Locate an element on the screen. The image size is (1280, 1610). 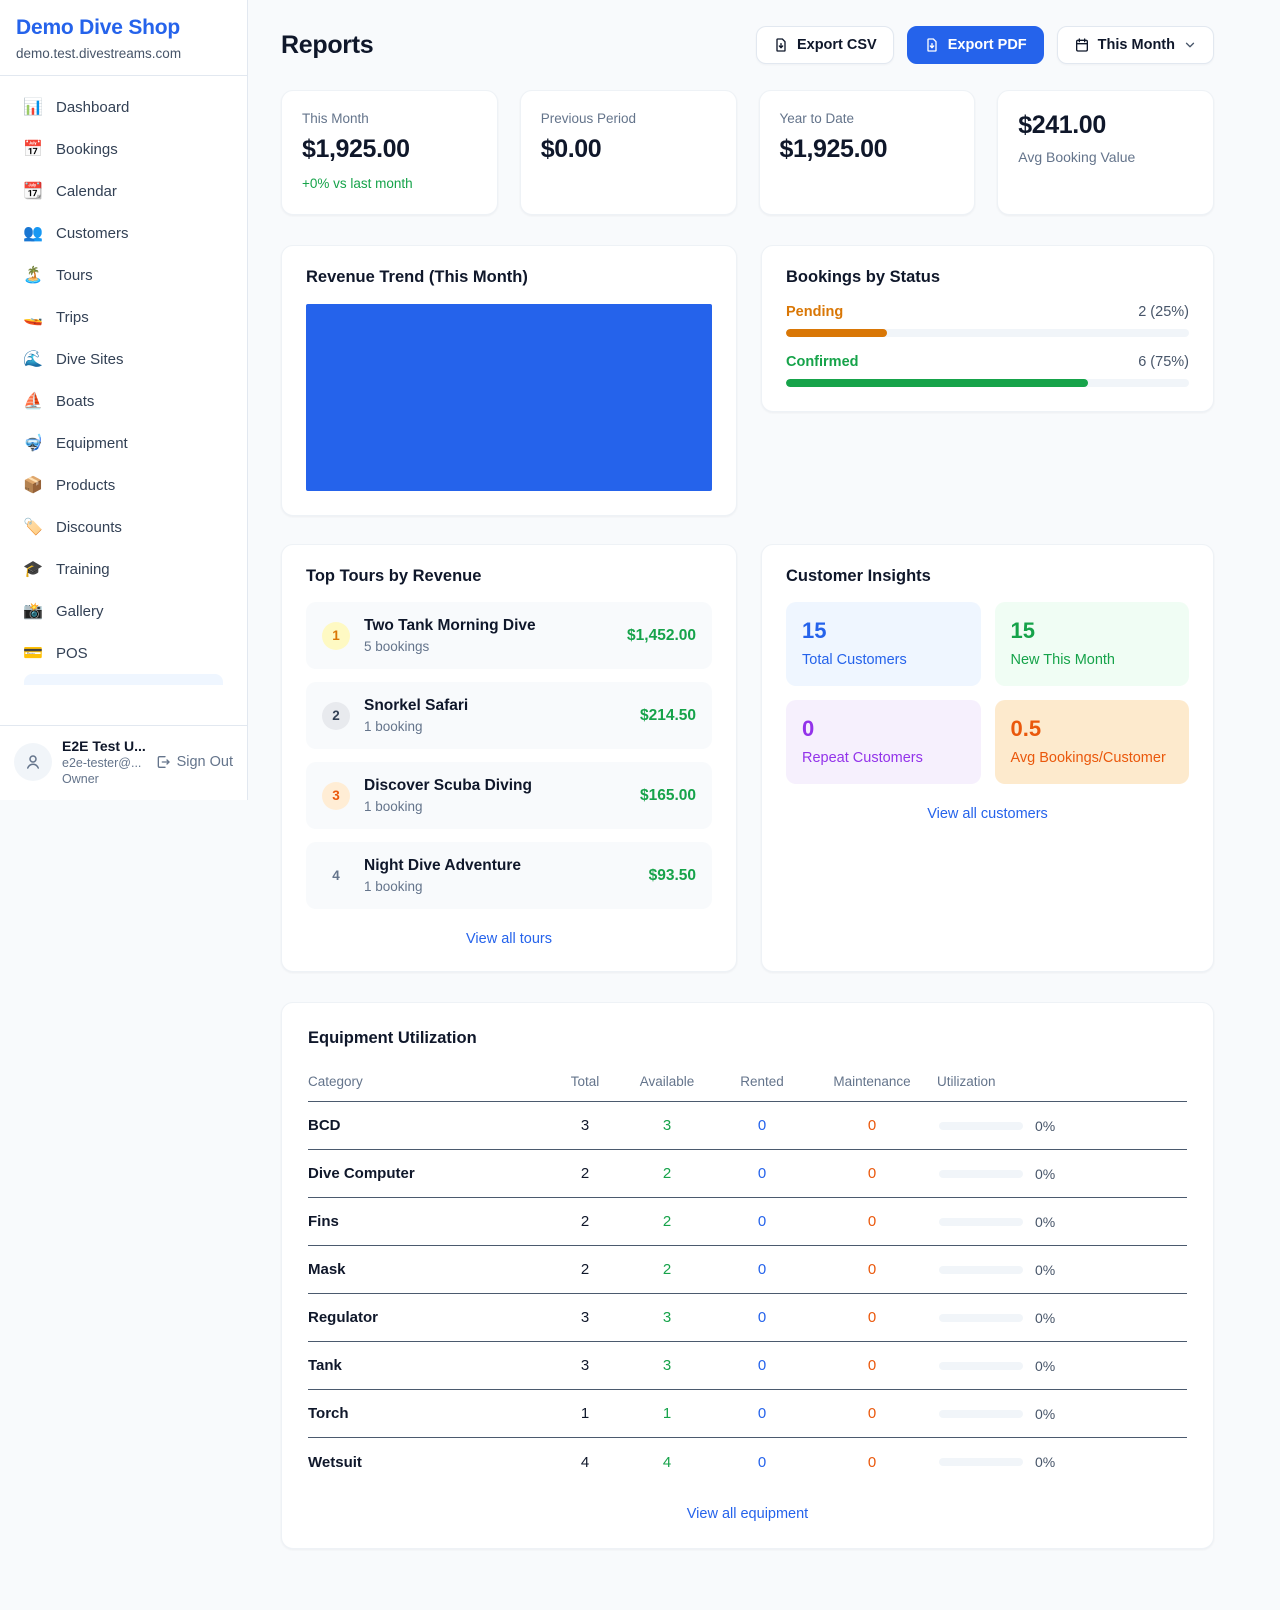
view-all-customers-link: View all customers is located at coordinates (987, 814).